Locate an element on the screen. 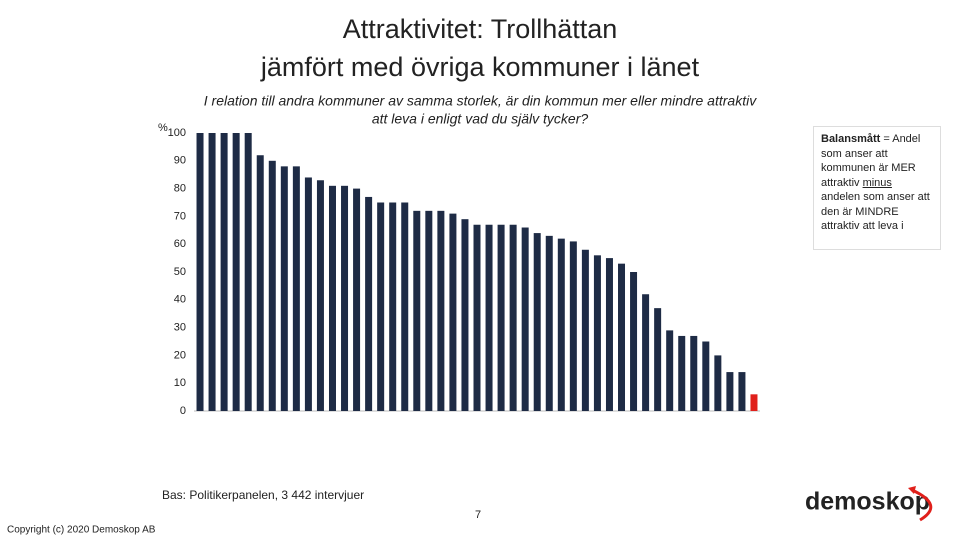 This screenshot has height=540, width=960. y-tick-label: 50 is located at coordinates (180, 272).